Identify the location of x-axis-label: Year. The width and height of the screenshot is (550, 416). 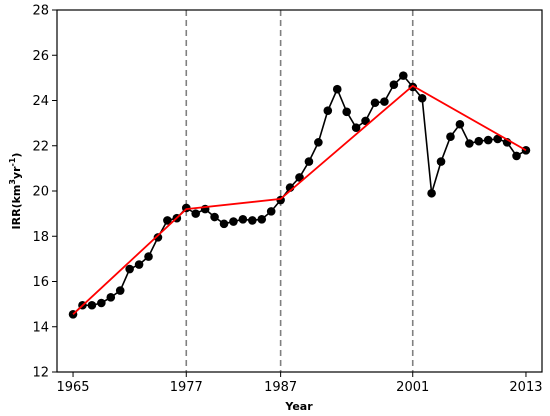
(298, 406).